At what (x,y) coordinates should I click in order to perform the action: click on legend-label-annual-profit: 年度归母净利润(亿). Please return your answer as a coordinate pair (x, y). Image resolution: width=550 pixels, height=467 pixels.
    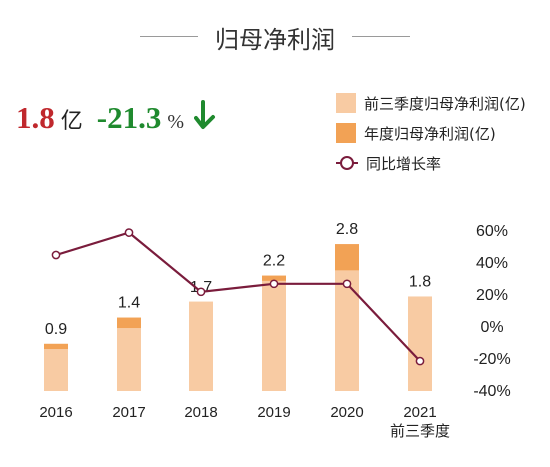
    Looking at the image, I should click on (430, 133).